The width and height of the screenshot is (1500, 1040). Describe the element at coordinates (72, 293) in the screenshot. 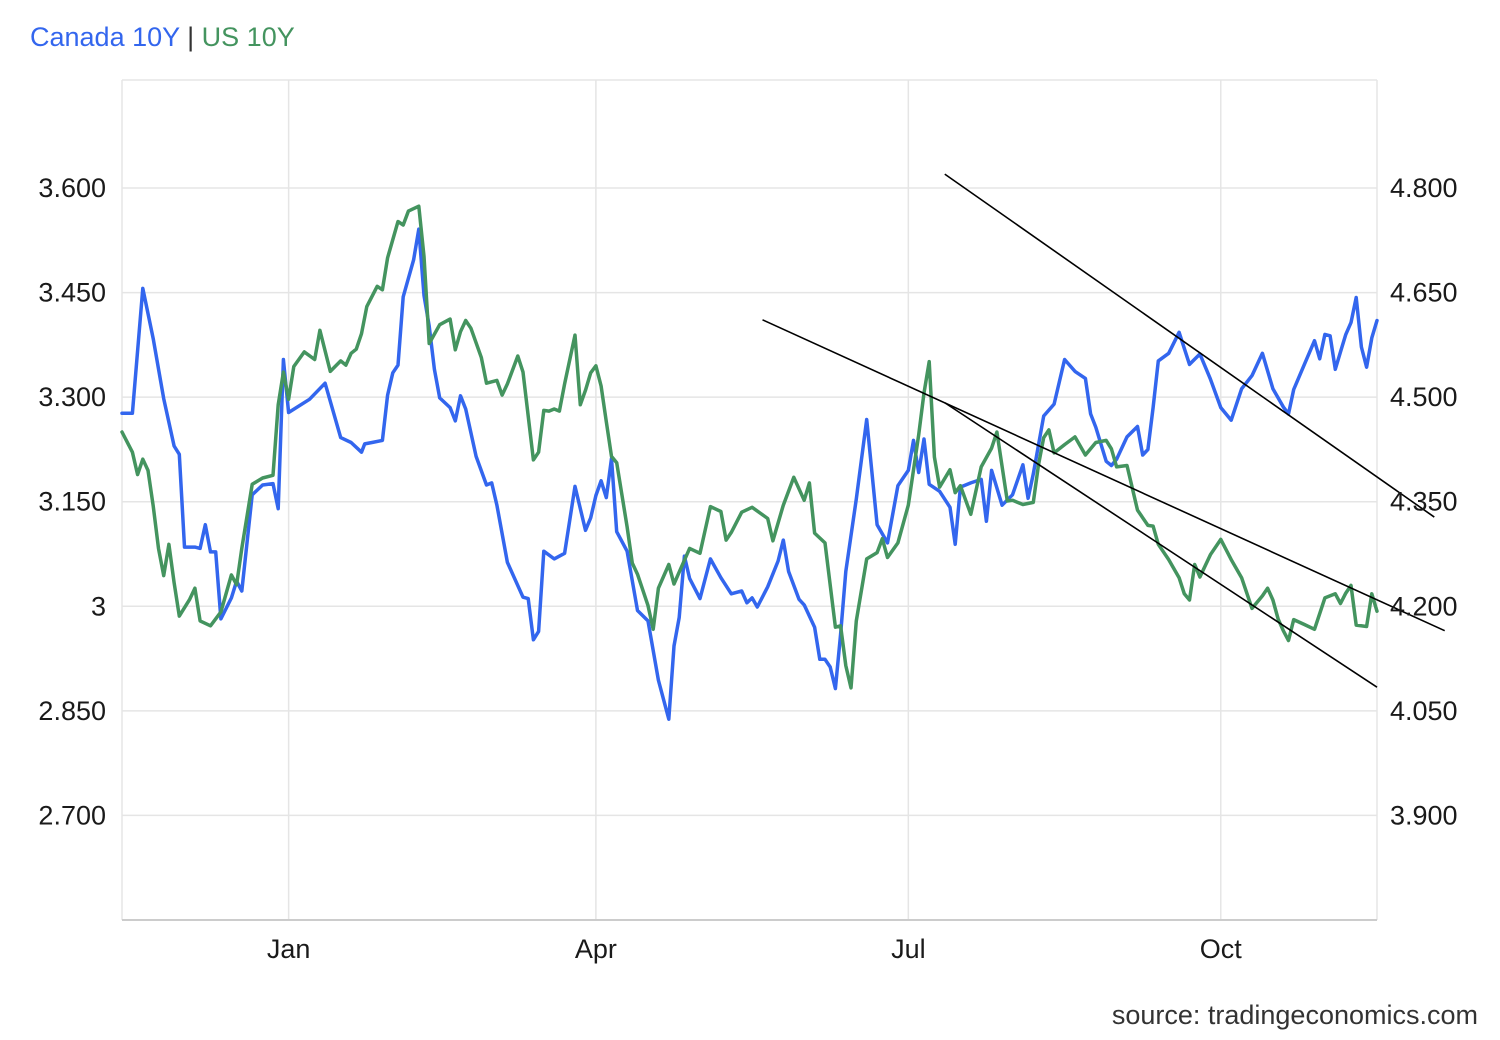

I see `y-left-tick-label: 3.450` at that location.